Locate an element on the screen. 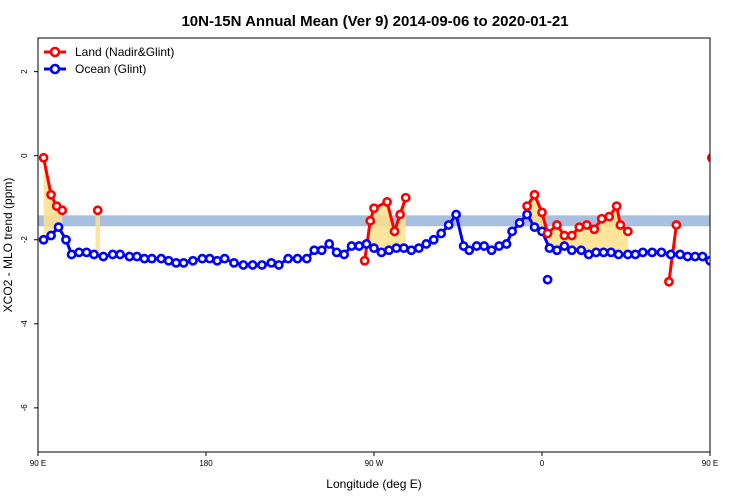 The height and width of the screenshot is (500, 750). x-axis-ticks: 90 E 180 90 W 0 90 E is located at coordinates (374, 460).